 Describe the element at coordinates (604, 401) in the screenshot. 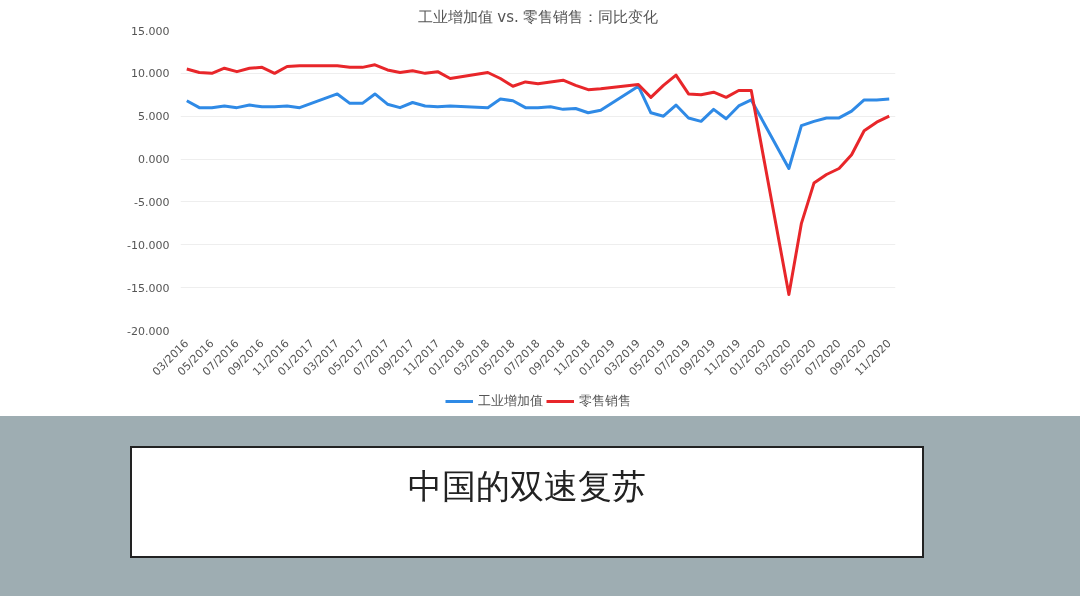

I see `legend-label: 零售销售` at that location.